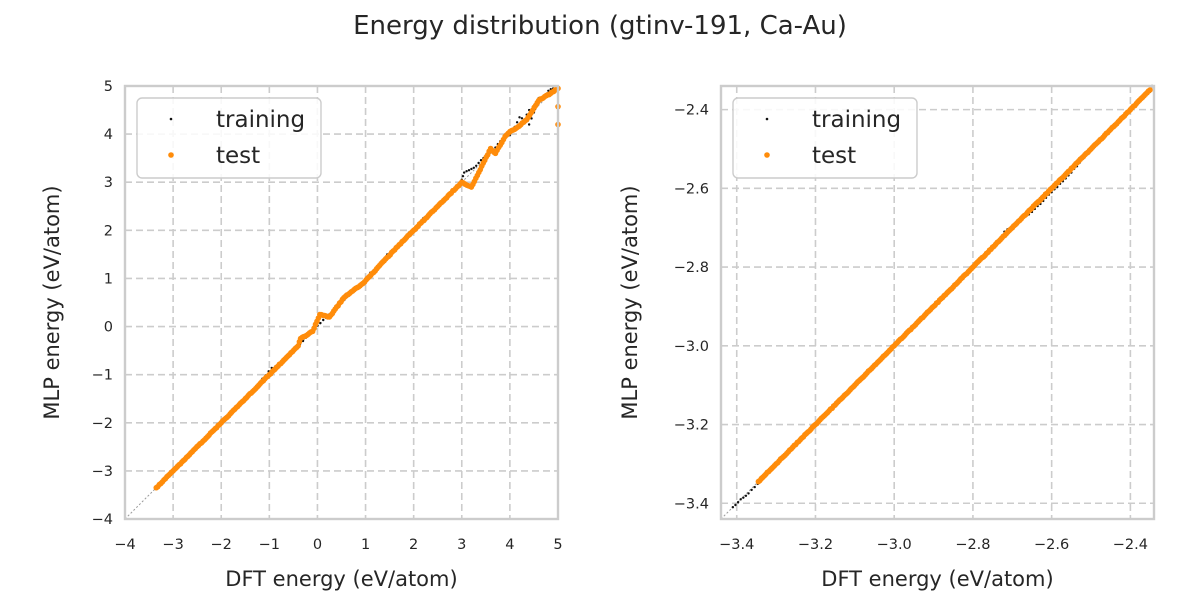  What do you see at coordinates (461, 545) in the screenshot?
I see `x-tick-label: 3` at bounding box center [461, 545].